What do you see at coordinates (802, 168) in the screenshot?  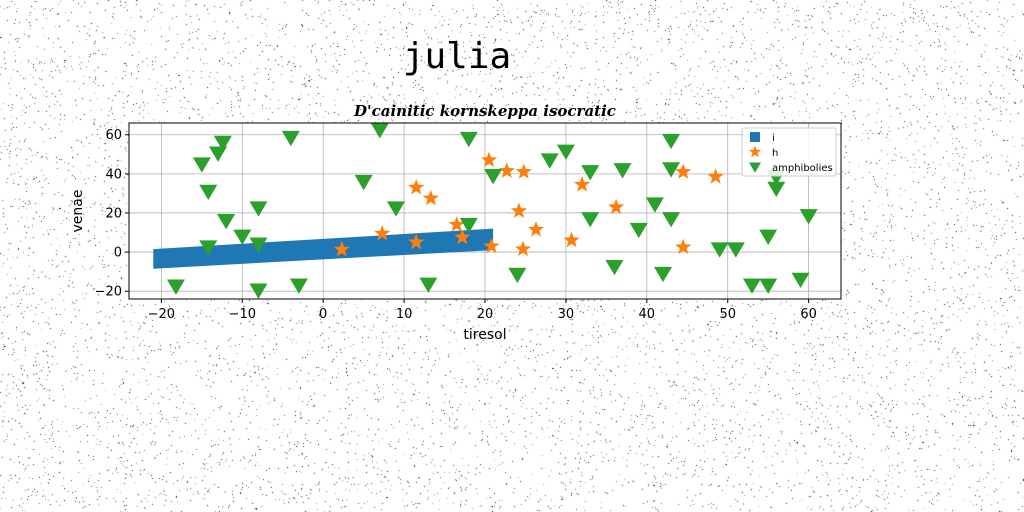 I see `legend-label: amphibolies` at bounding box center [802, 168].